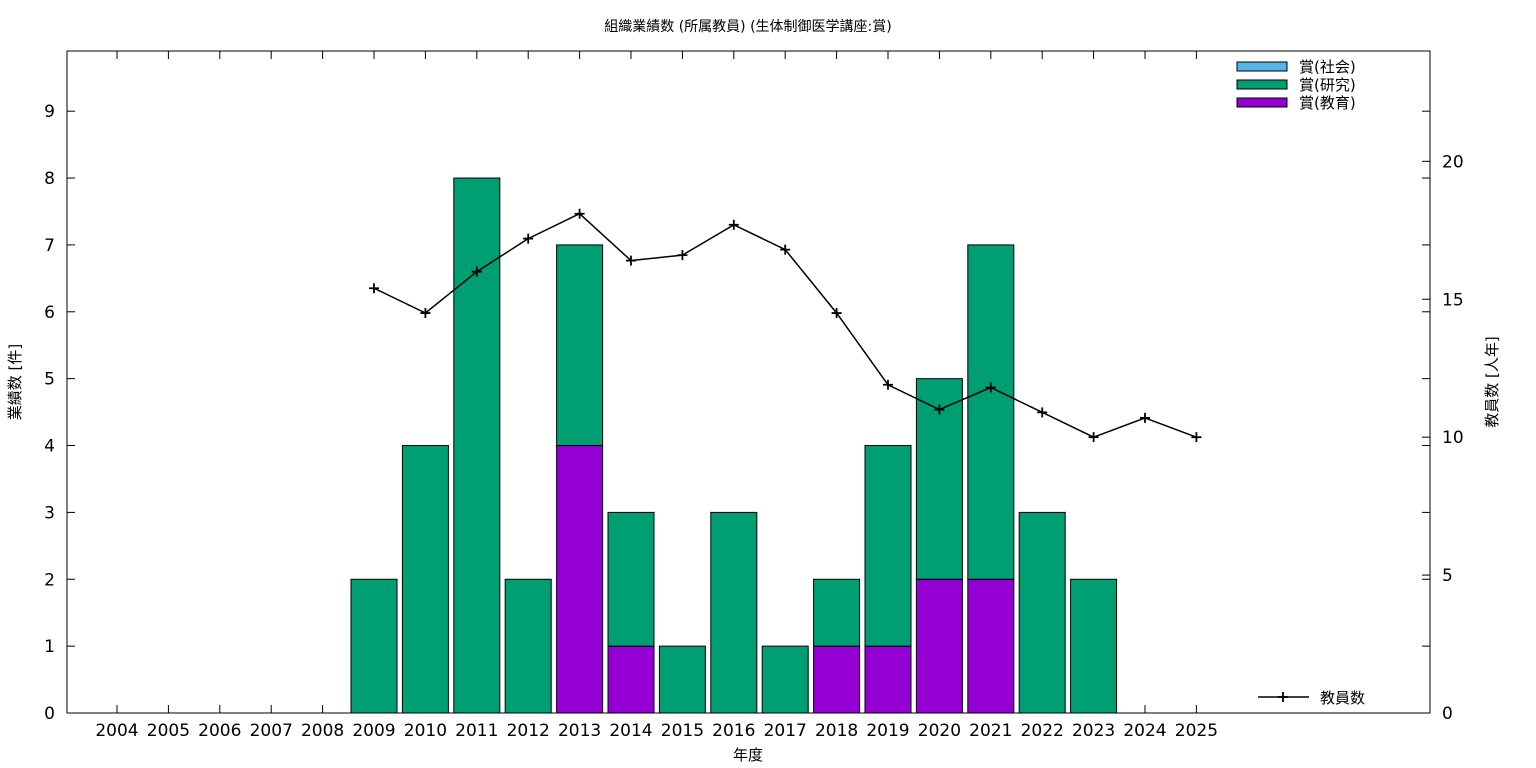  What do you see at coordinates (374, 646) in the screenshot?
I see `bar-2009-賞(研究)` at bounding box center [374, 646].